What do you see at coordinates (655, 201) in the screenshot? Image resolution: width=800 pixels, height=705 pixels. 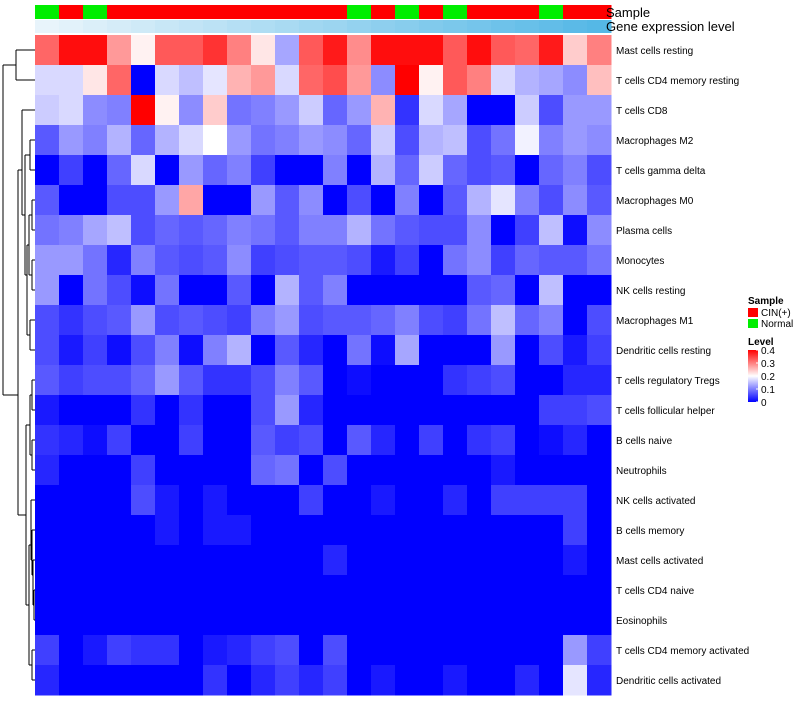 I see `row-label: Macrophages M0` at bounding box center [655, 201].